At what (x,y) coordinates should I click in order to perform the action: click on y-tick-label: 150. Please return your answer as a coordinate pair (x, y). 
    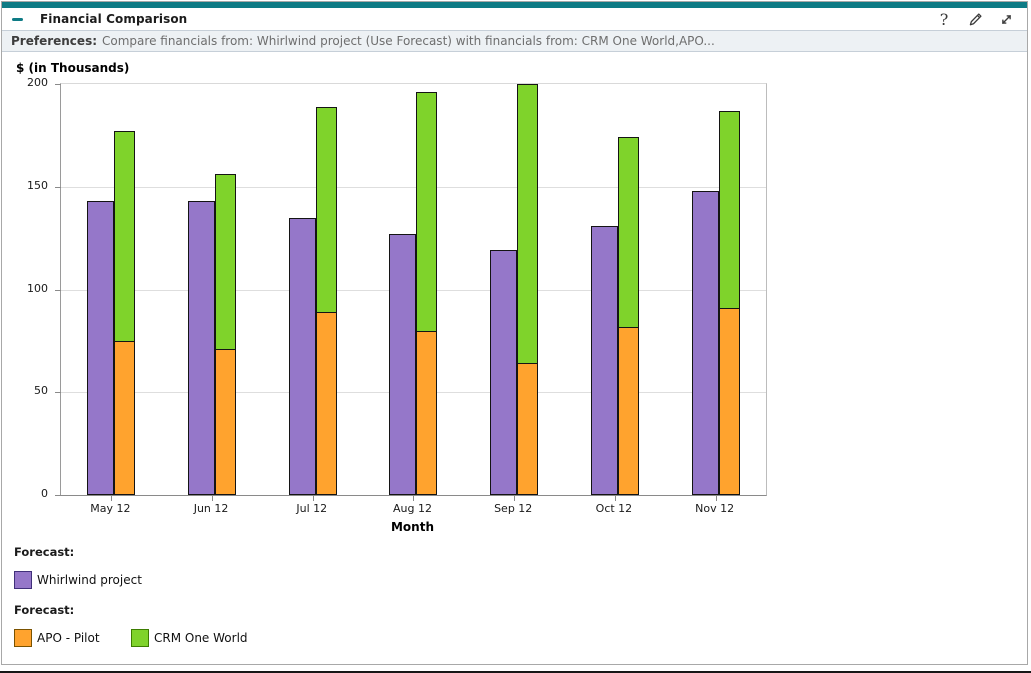
    Looking at the image, I should click on (37, 185).